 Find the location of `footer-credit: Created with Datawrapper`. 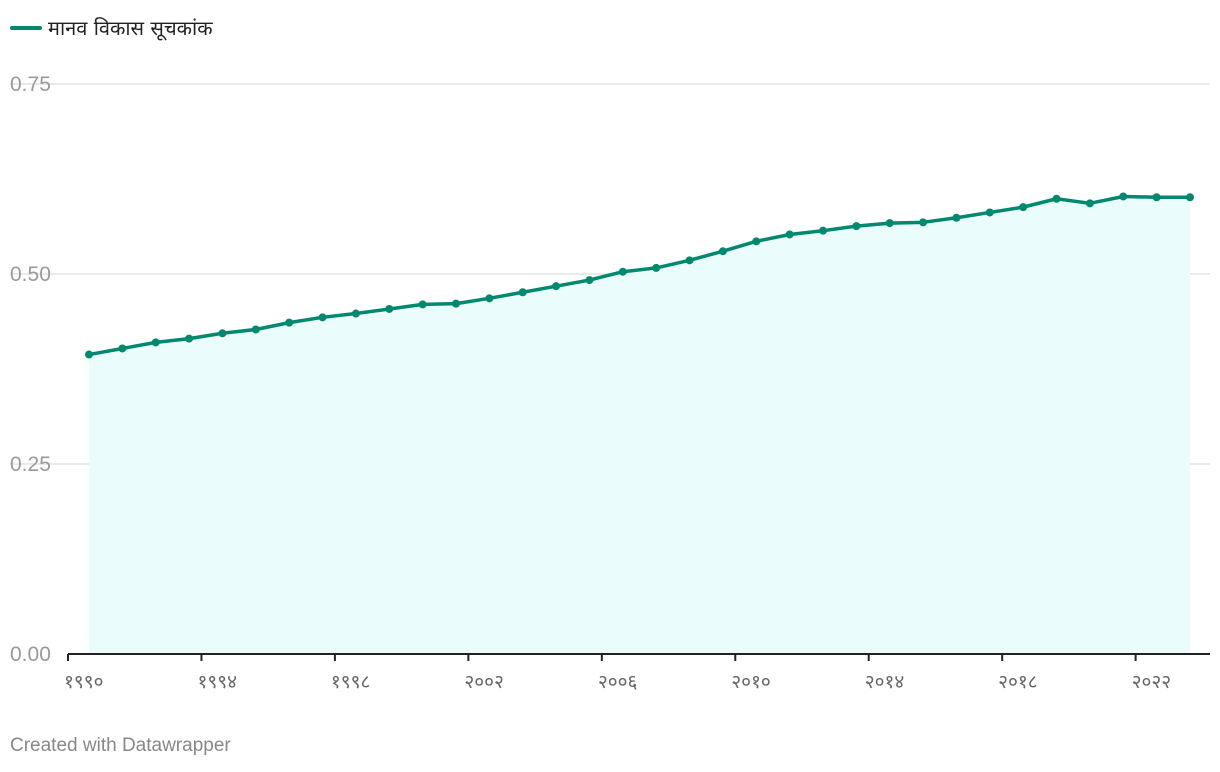

footer-credit: Created with Datawrapper is located at coordinates (120, 745).